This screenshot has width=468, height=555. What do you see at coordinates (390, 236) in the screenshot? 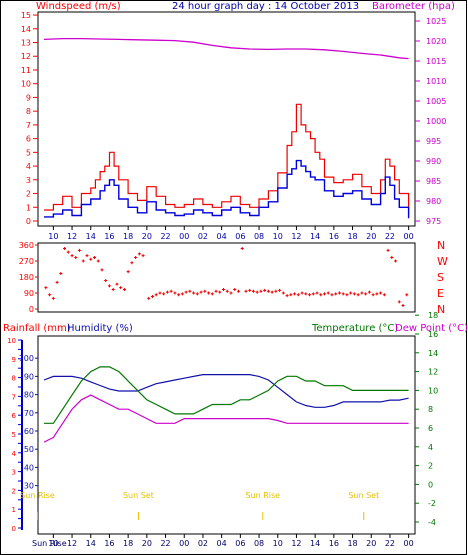
I see `wind-x-tick-label: 22` at bounding box center [390, 236].